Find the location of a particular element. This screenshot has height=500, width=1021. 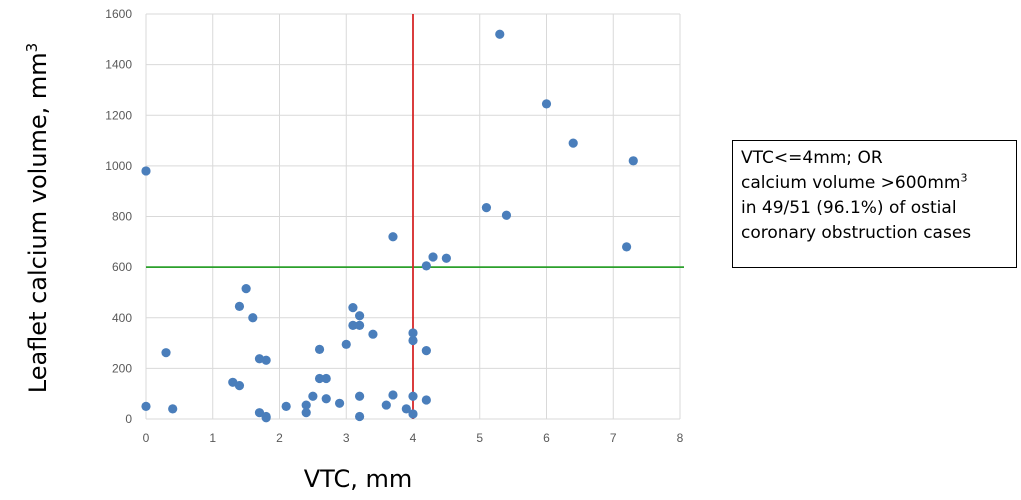

y-axis-title-text: Leaflet calcium volume, mm is located at coordinates (38, 222).